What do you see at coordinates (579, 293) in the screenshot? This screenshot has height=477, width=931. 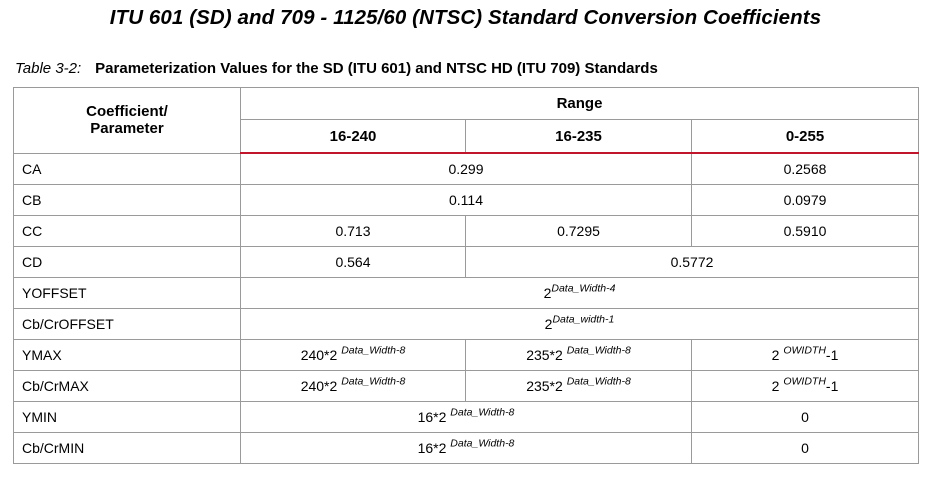 I see `cell-value: 2Data_Width-4` at bounding box center [579, 293].